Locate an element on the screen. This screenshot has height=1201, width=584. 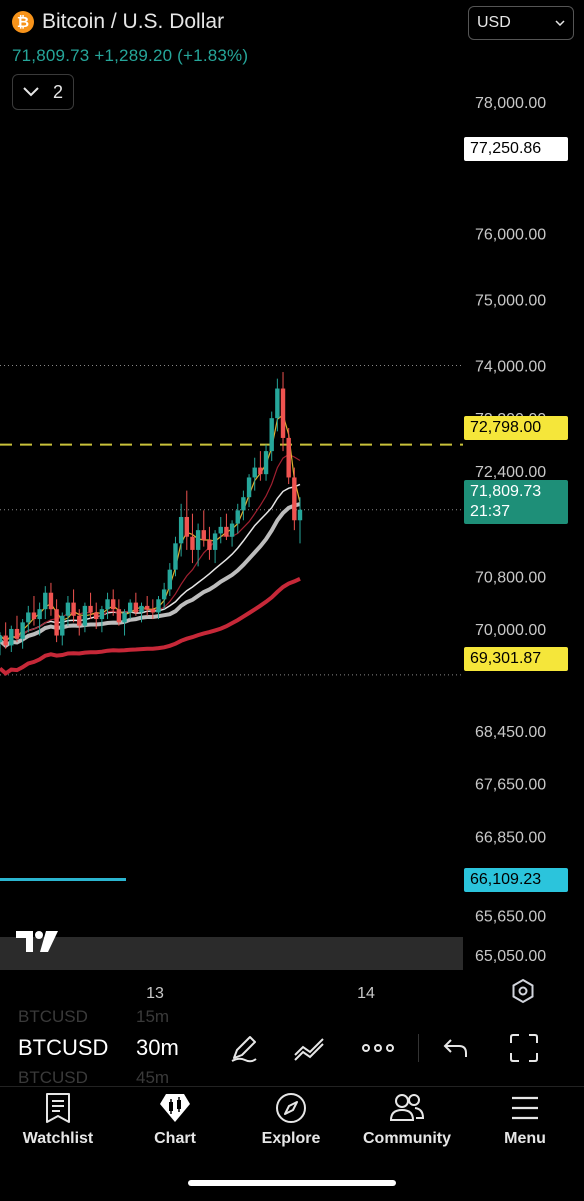
undo-icon is located at coordinates (455, 1048).